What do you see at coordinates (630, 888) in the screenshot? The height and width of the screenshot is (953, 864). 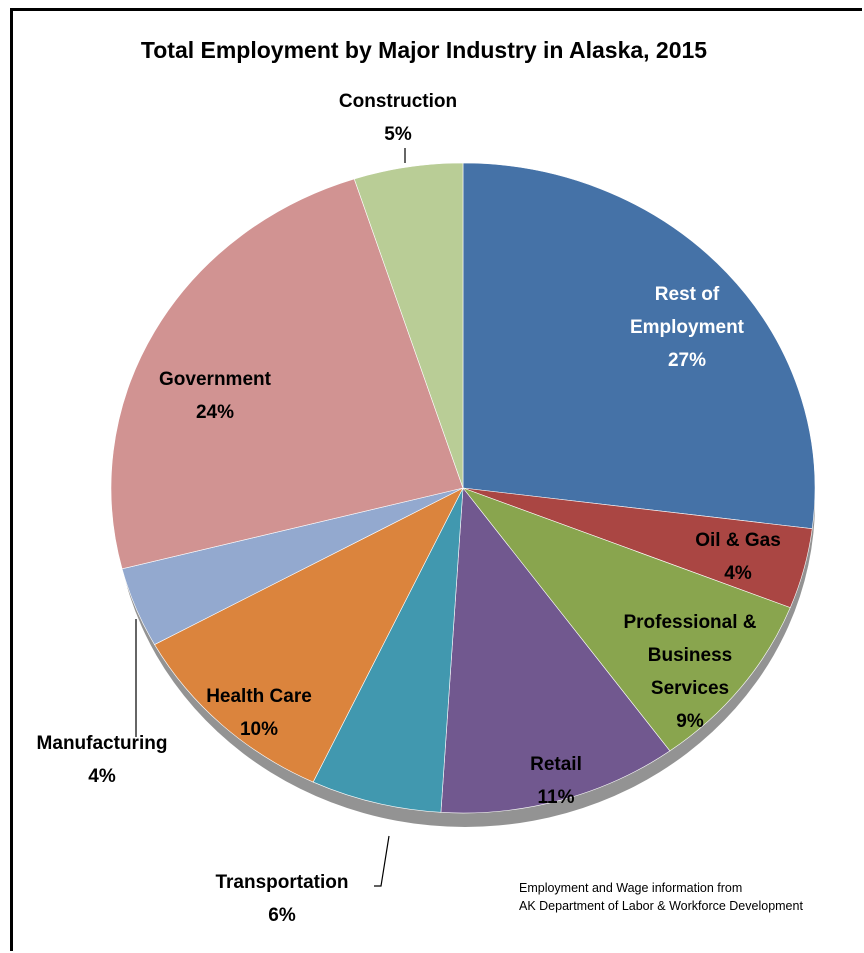 I see `source-note-line-1: Employment and Wage information from` at bounding box center [630, 888].